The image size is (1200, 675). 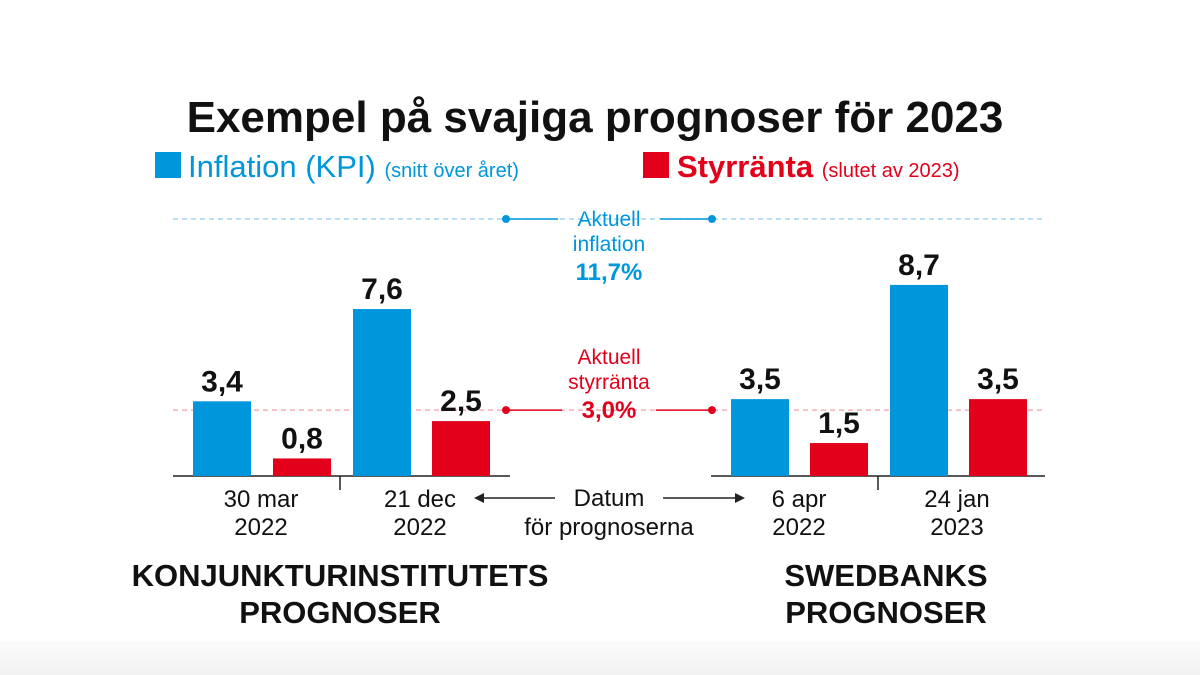 What do you see at coordinates (799, 499) in the screenshot?
I see `x-tick-label: 6 apr` at bounding box center [799, 499].